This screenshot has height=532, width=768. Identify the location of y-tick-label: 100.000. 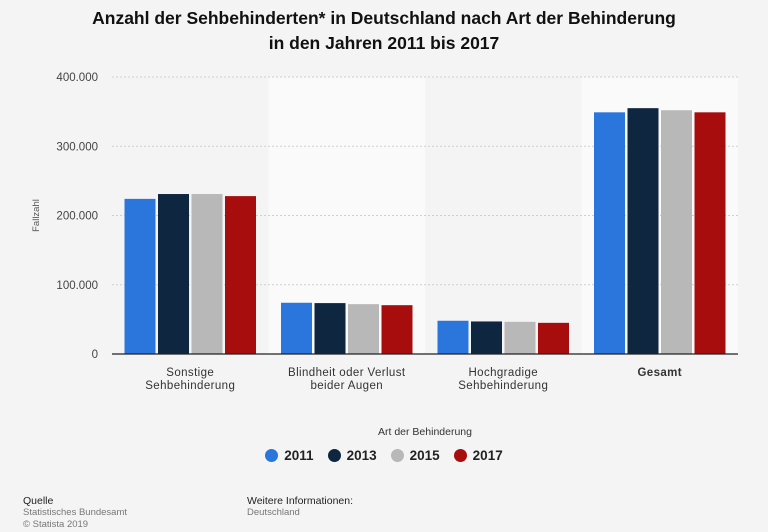
(77, 286).